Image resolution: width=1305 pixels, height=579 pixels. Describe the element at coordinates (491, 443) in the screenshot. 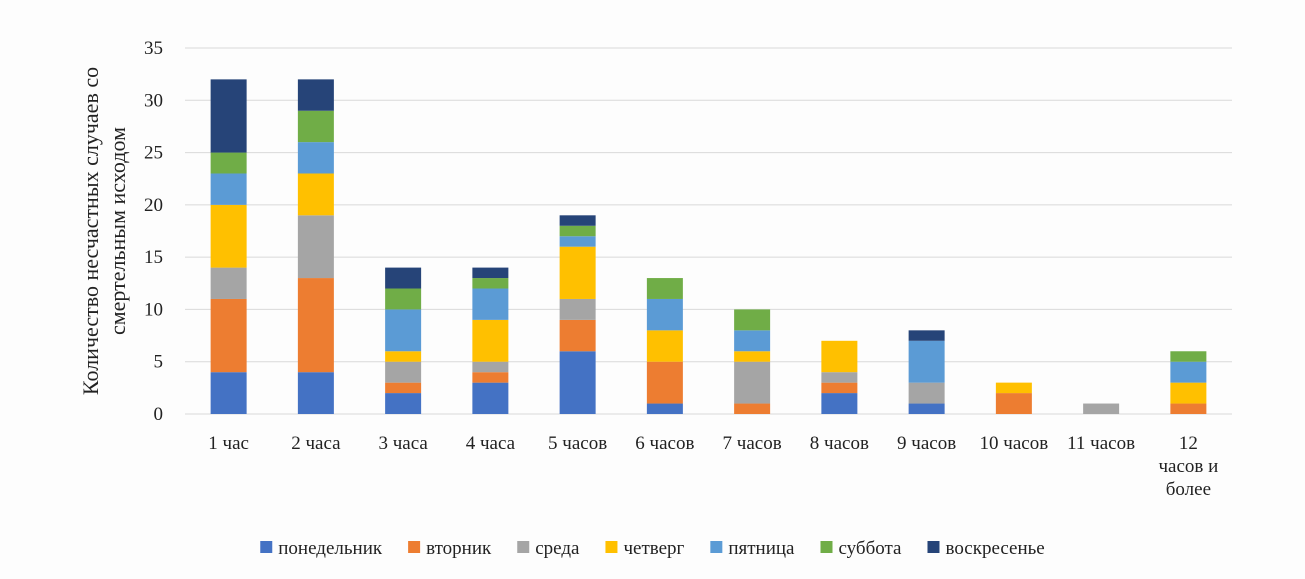

I see `x-category-label: 4 часа` at that location.